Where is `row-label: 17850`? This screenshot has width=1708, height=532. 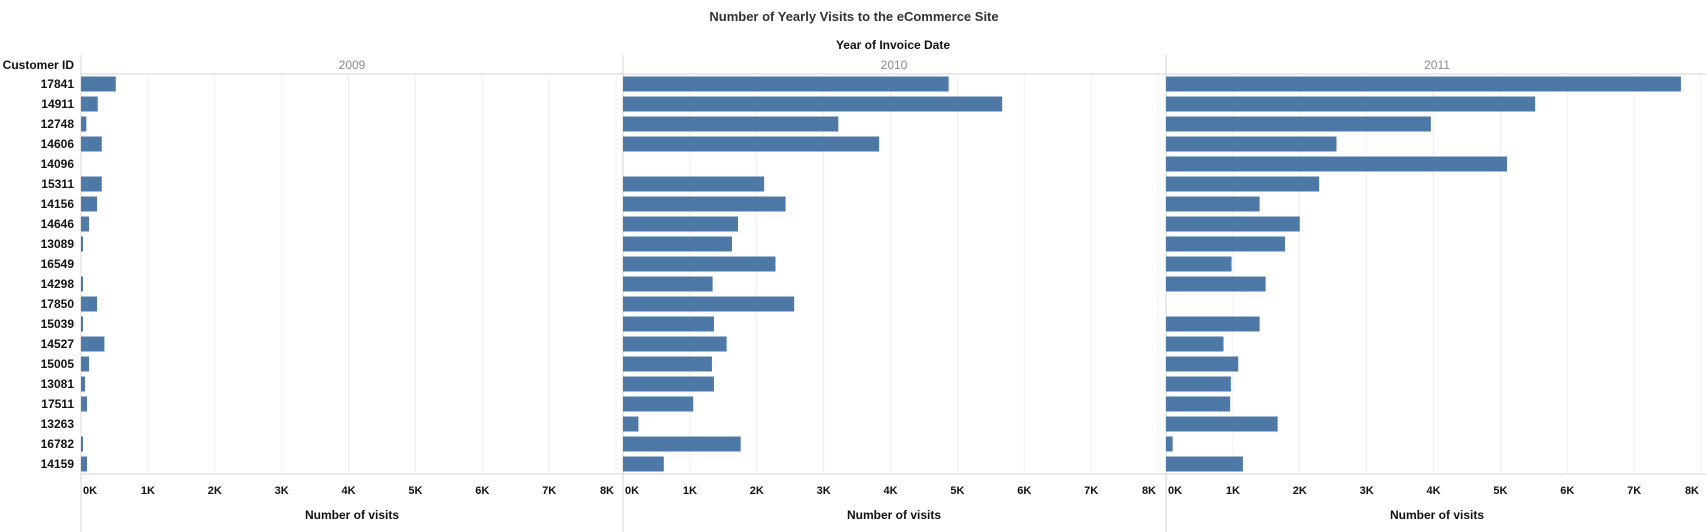 row-label: 17850 is located at coordinates (58, 304).